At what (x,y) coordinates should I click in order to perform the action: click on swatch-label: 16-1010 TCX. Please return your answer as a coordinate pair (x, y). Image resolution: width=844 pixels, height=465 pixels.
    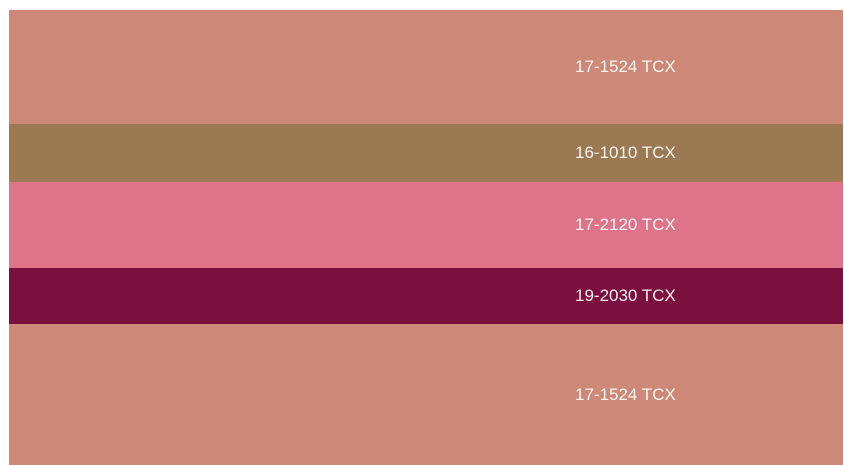
    Looking at the image, I should click on (625, 152).